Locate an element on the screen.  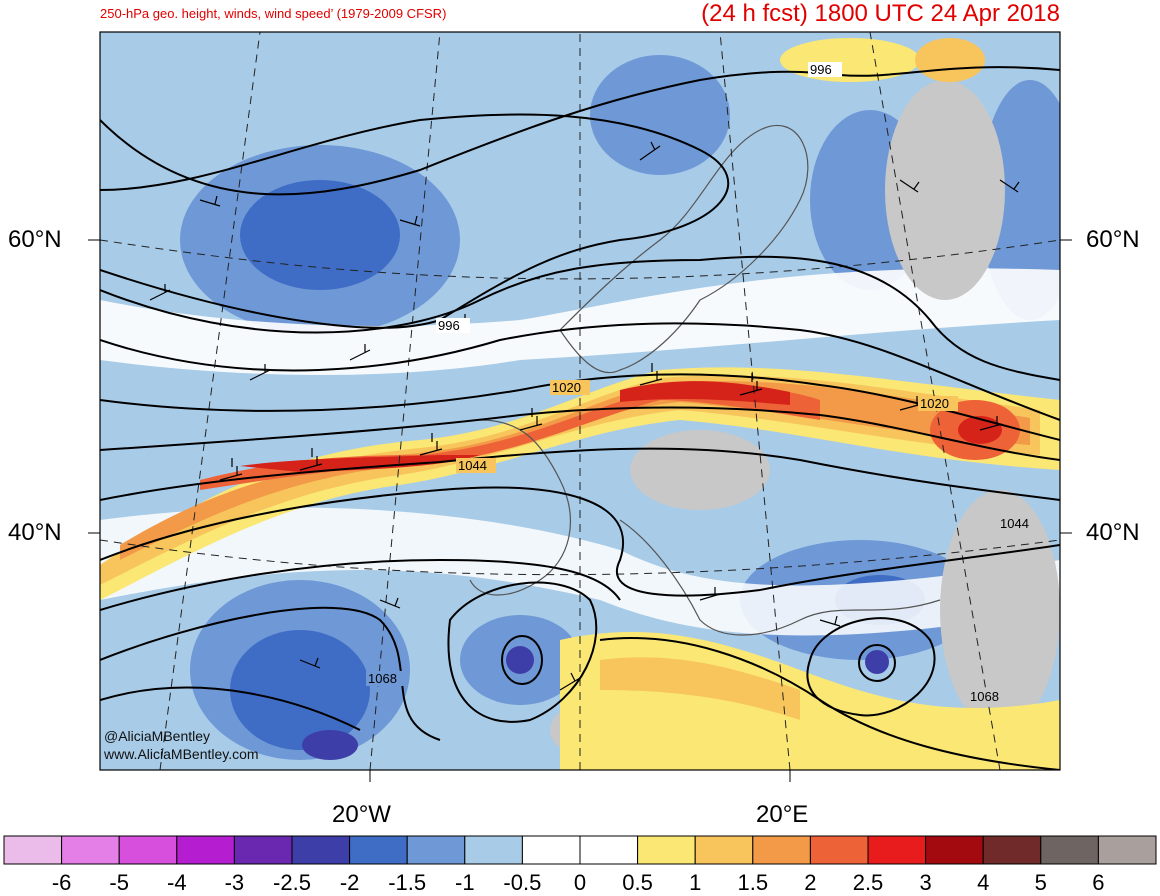
colorbar-label: 5 is located at coordinates (1040, 882).